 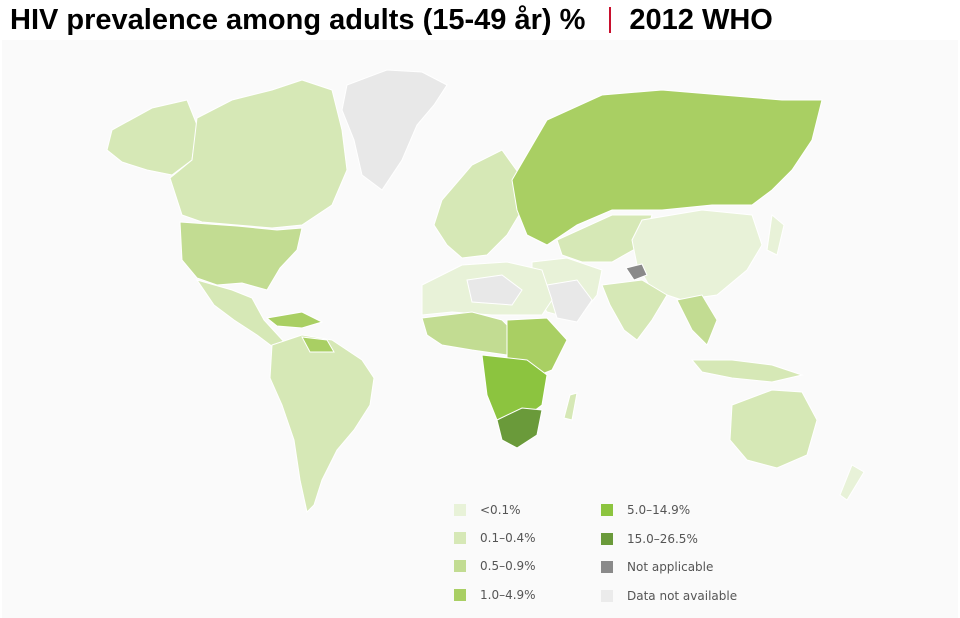 I want to click on region-canada, so click(x=258, y=154).